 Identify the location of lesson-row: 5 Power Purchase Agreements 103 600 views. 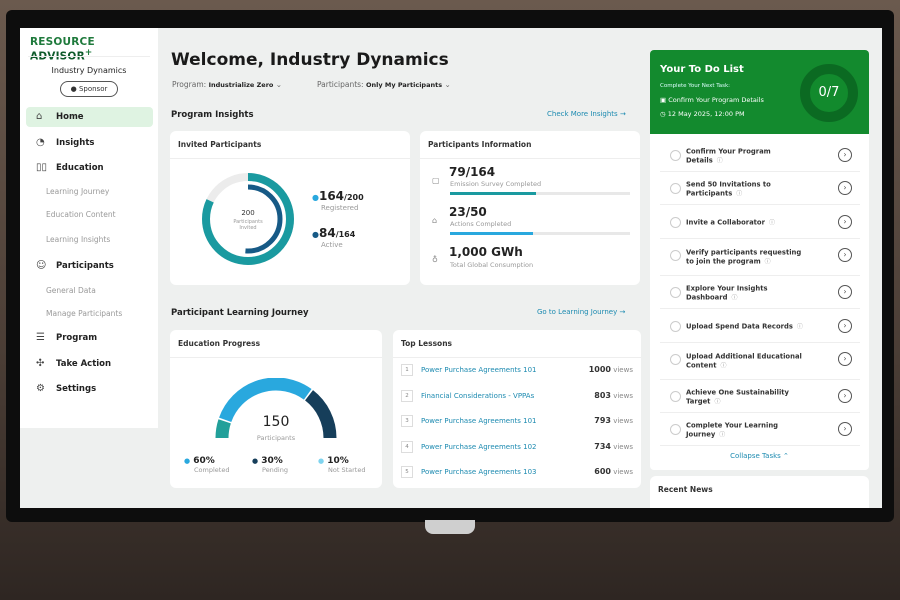
(517, 472).